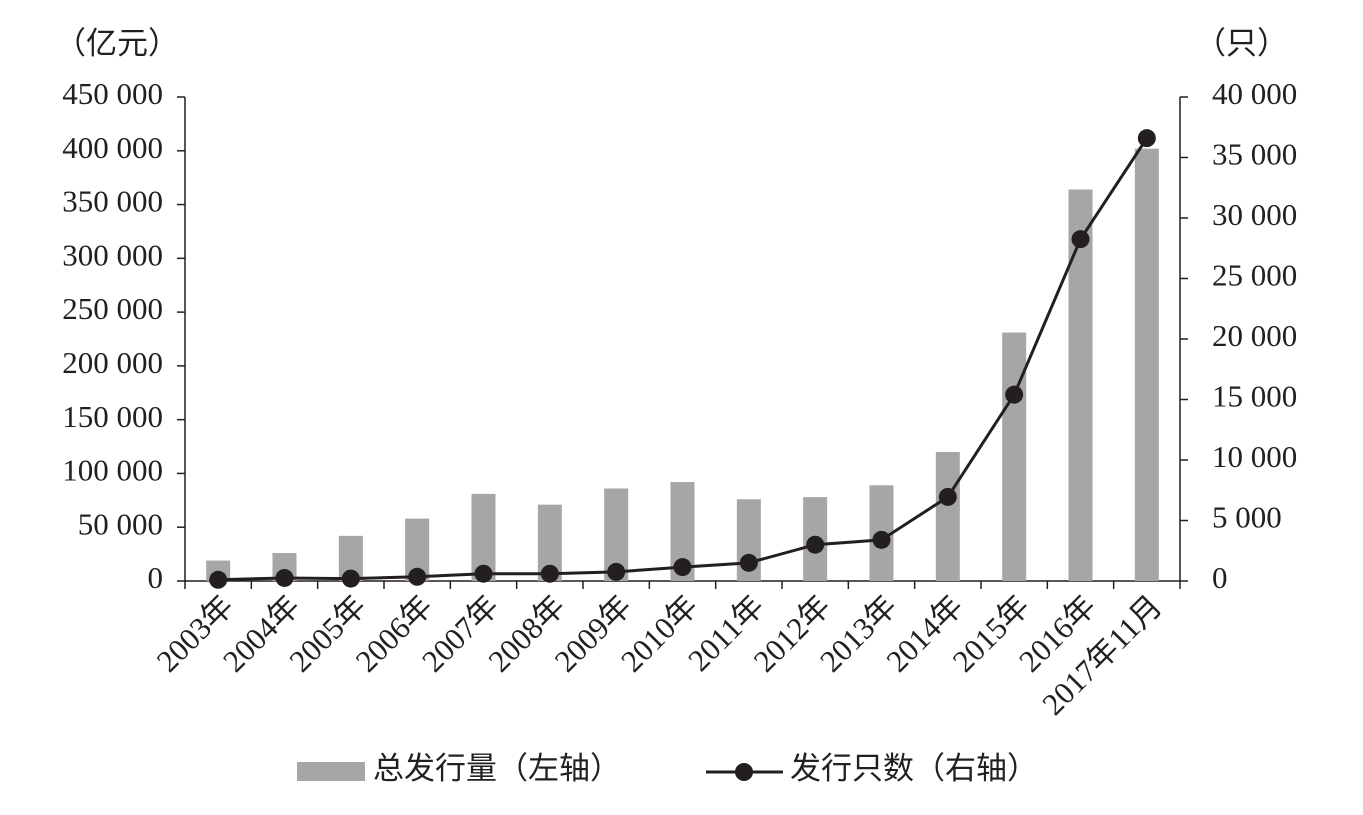 The height and width of the screenshot is (815, 1363). I want to click on legend-label: 发行只数（右轴）, so click(914, 768).